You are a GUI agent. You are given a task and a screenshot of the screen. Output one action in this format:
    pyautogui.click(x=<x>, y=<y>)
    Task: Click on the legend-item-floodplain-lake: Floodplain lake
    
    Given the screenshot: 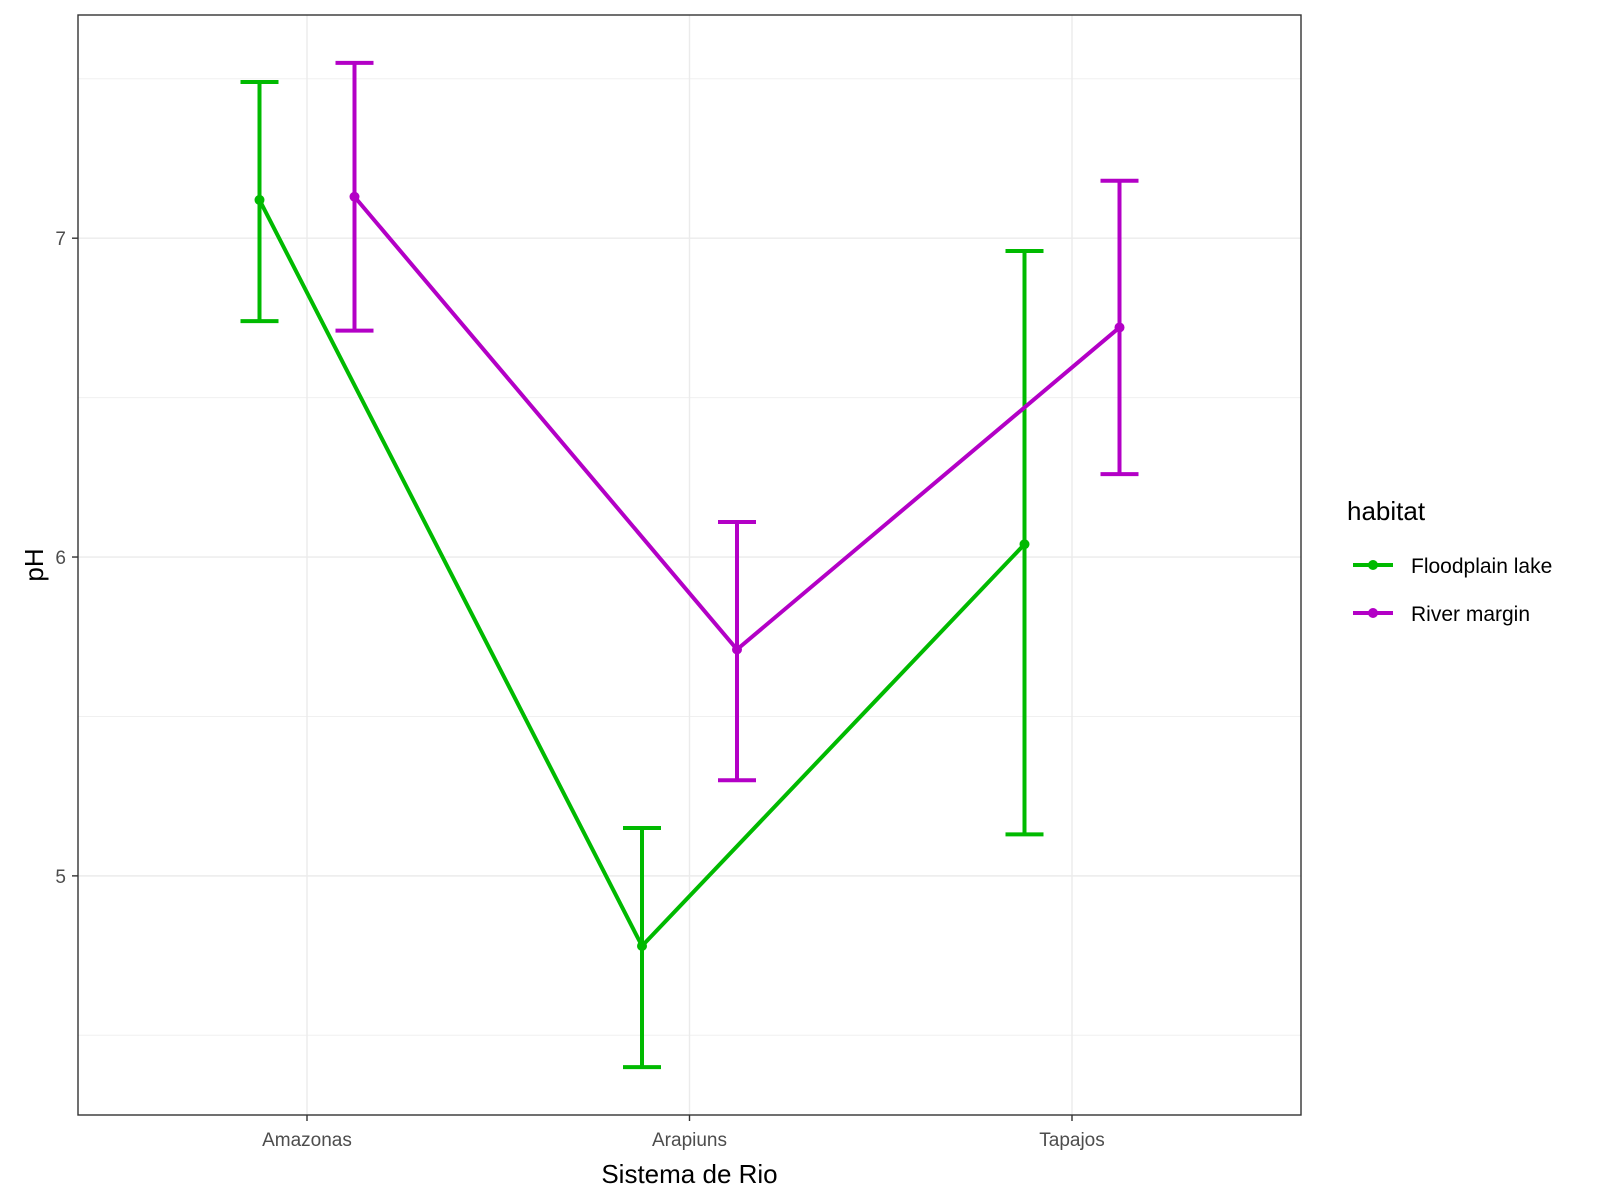 What is the action you would take?
    pyautogui.click(x=1452, y=566)
    